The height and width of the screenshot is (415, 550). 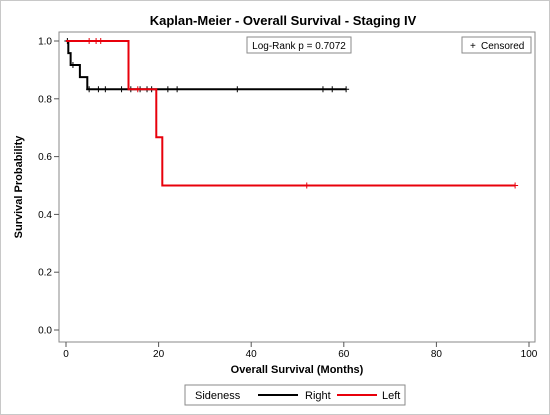 What do you see at coordinates (391, 396) in the screenshot?
I see `legend-label-left: Left` at bounding box center [391, 396].